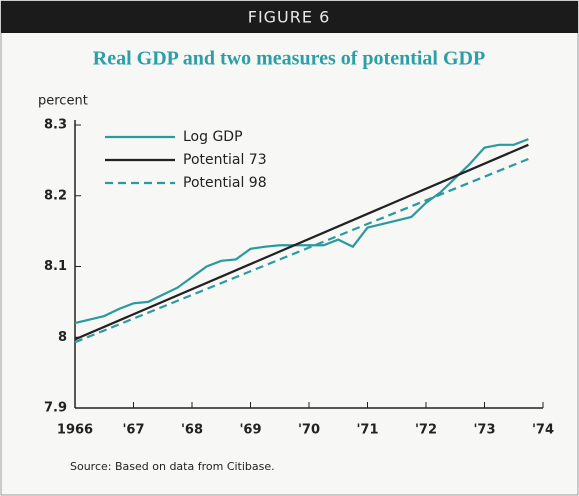  Describe the element at coordinates (484, 430) in the screenshot. I see `x-tick-label: '73` at that location.